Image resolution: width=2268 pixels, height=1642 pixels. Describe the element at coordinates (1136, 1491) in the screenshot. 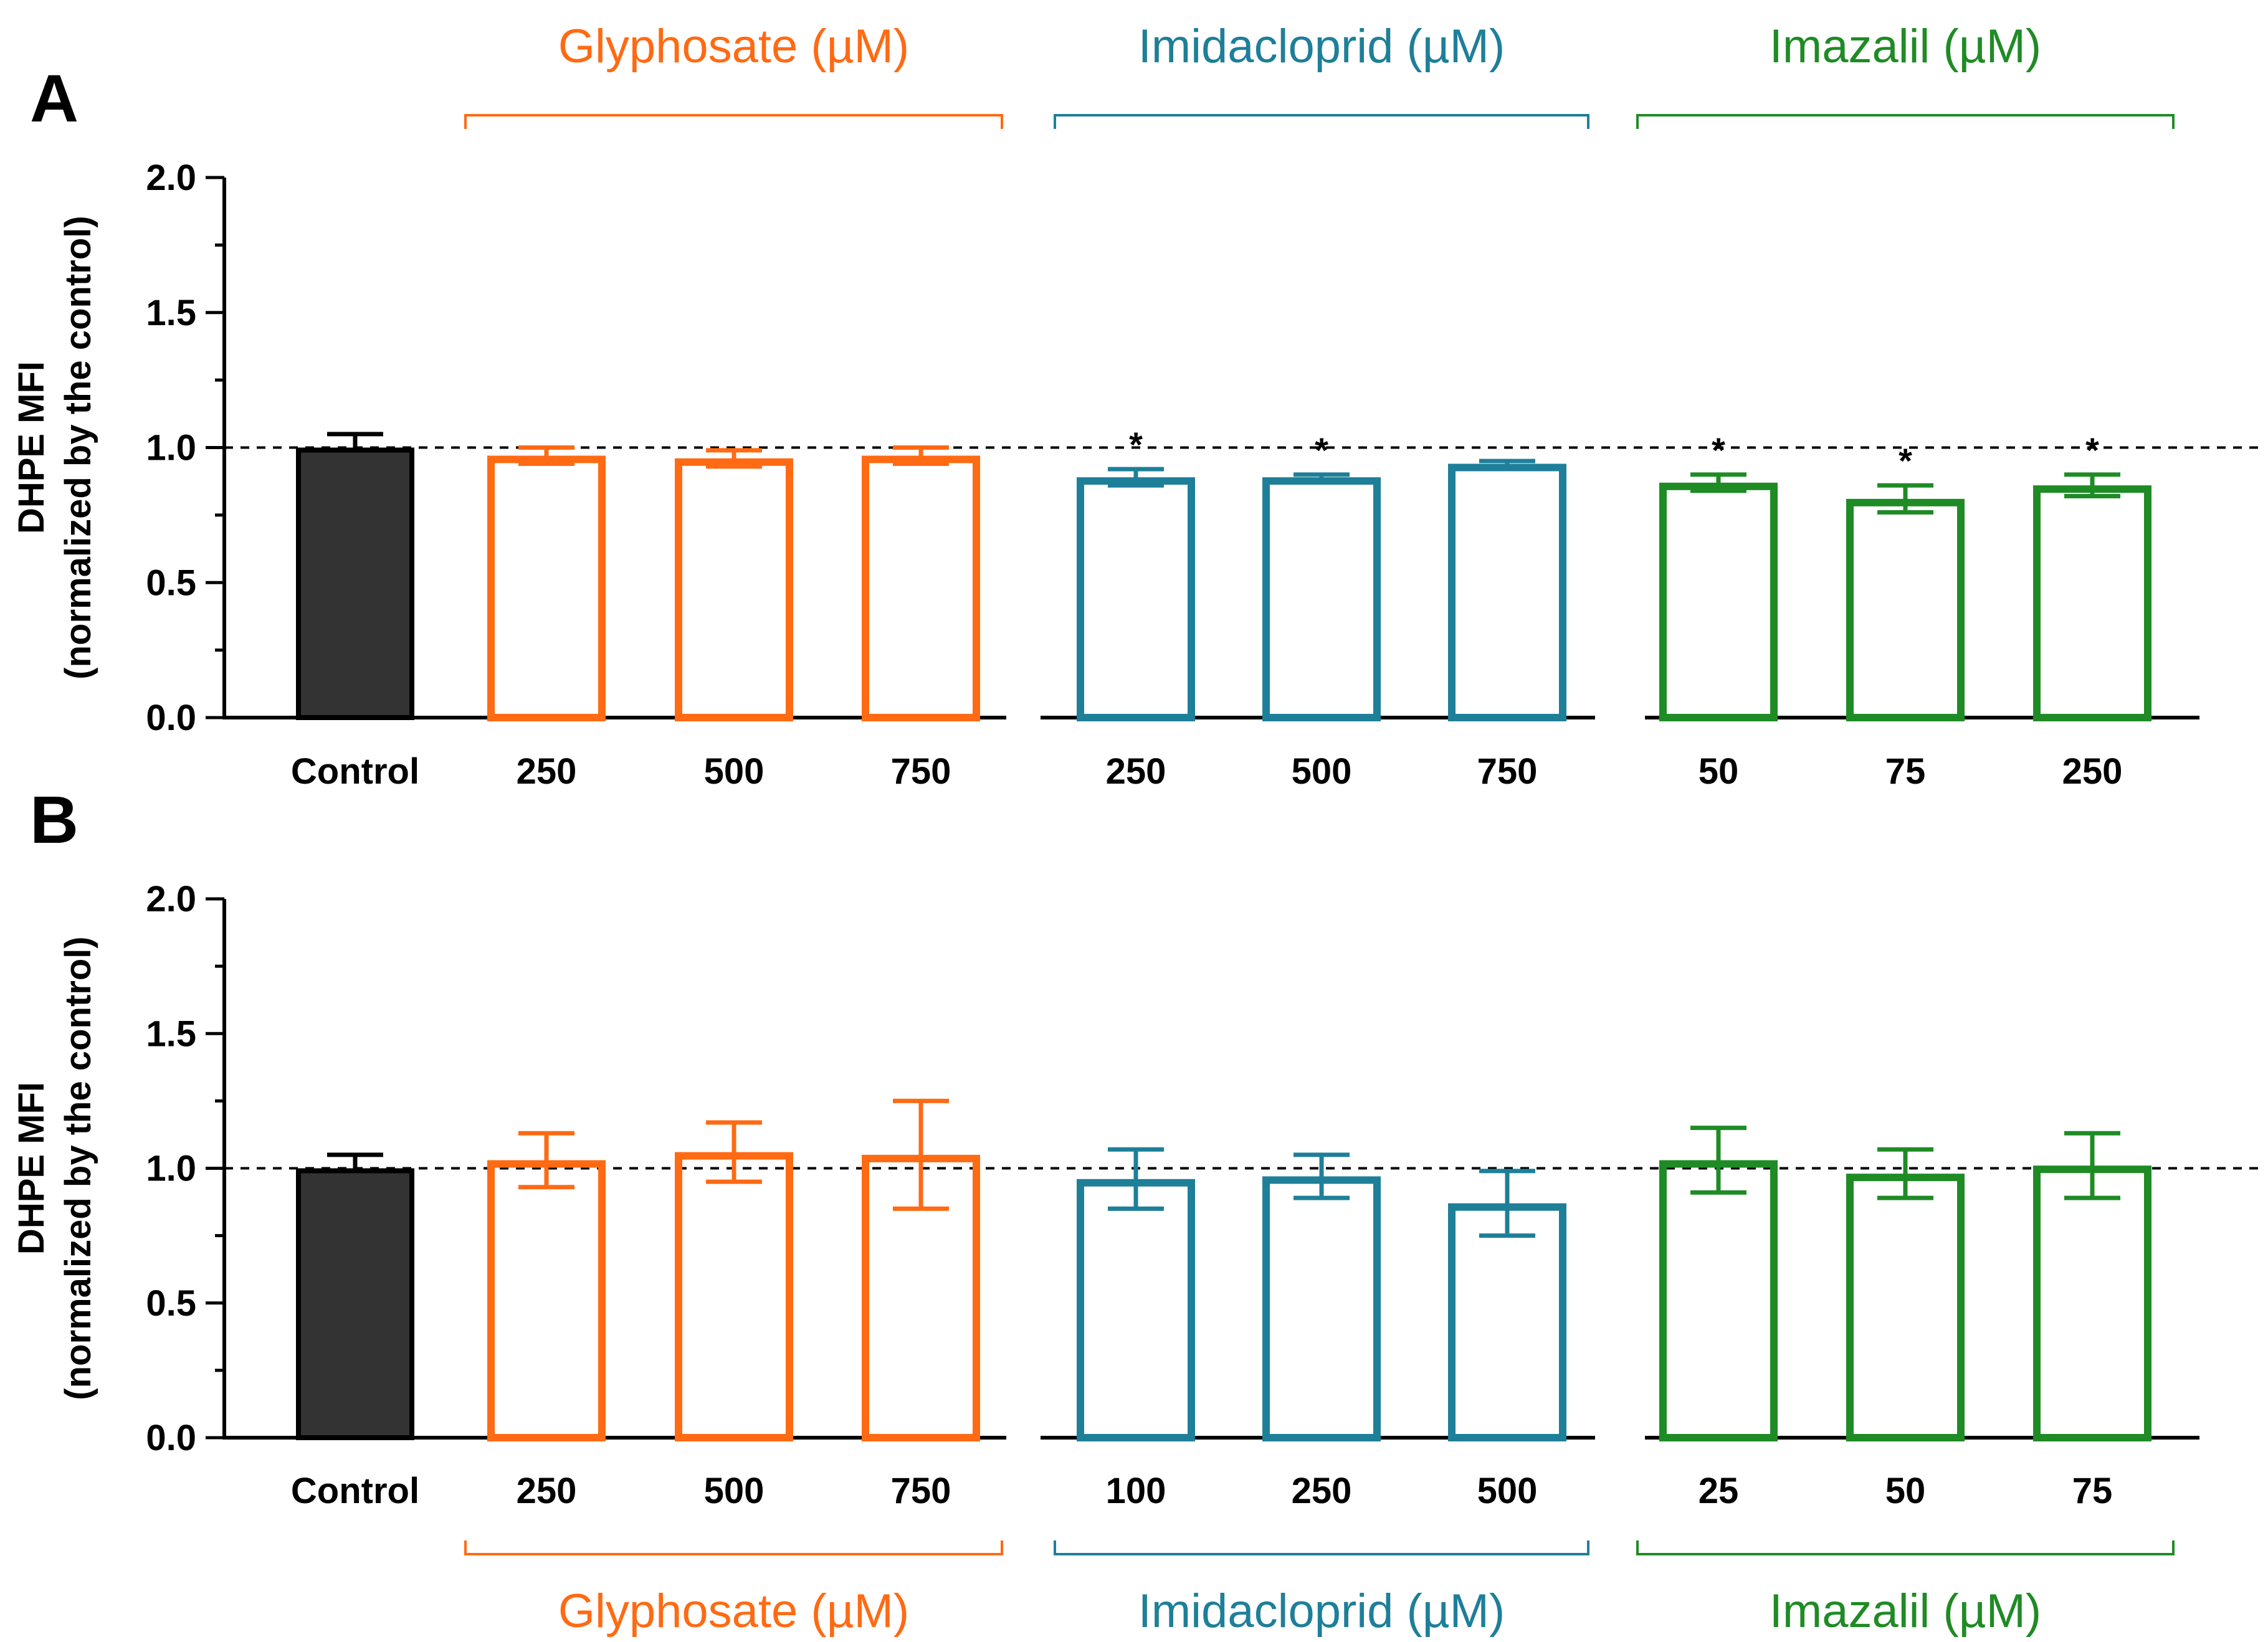

I see `x-tick-label: 100` at that location.